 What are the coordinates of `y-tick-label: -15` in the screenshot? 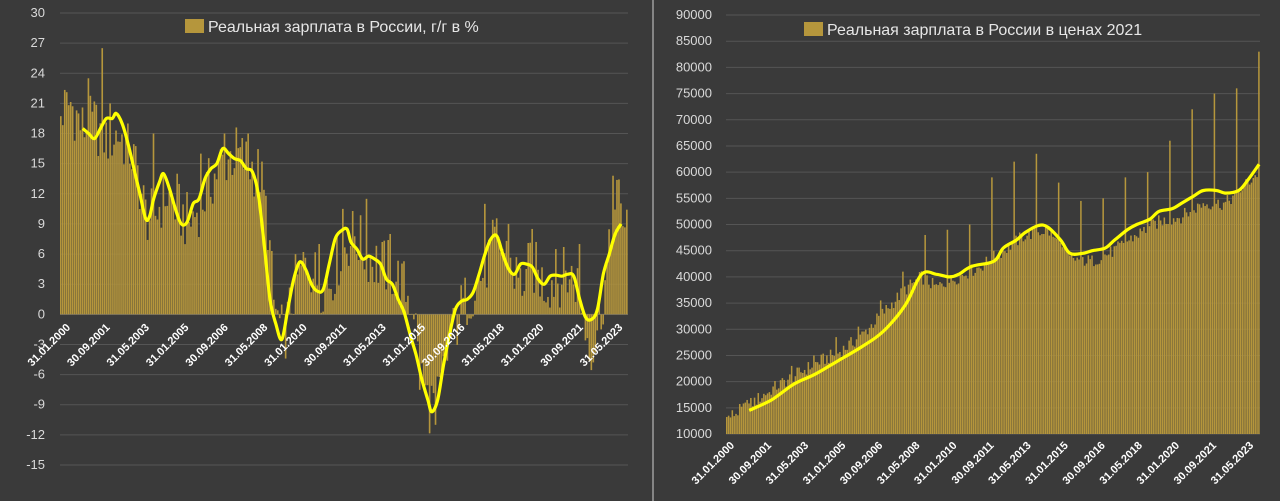 It's located at (35, 464).